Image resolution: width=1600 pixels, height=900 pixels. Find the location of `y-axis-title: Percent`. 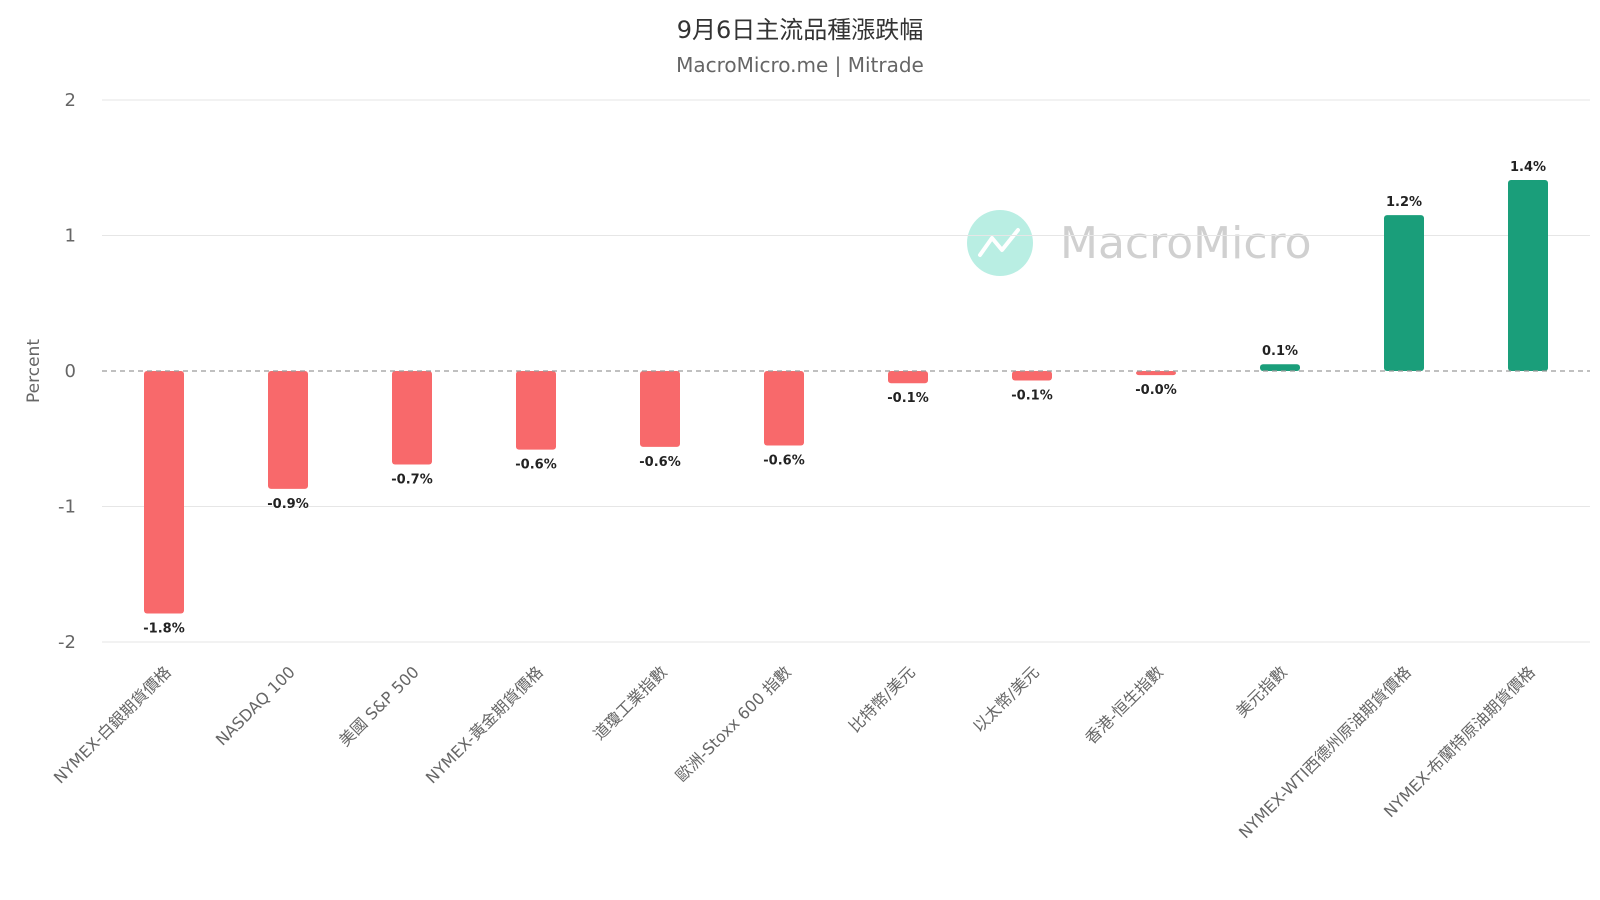

y-axis-title: Percent is located at coordinates (34, 371).